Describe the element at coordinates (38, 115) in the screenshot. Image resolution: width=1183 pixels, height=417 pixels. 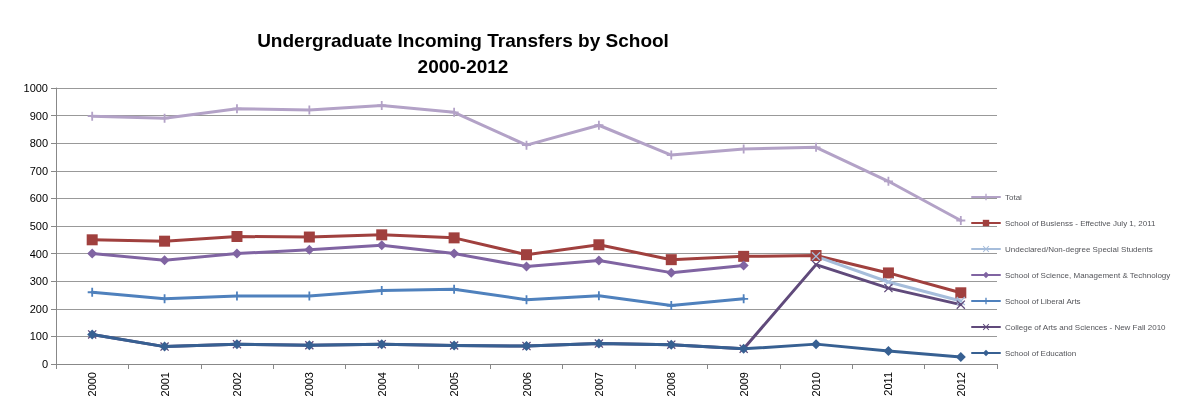
I see `y-tick-label: 900` at that location.